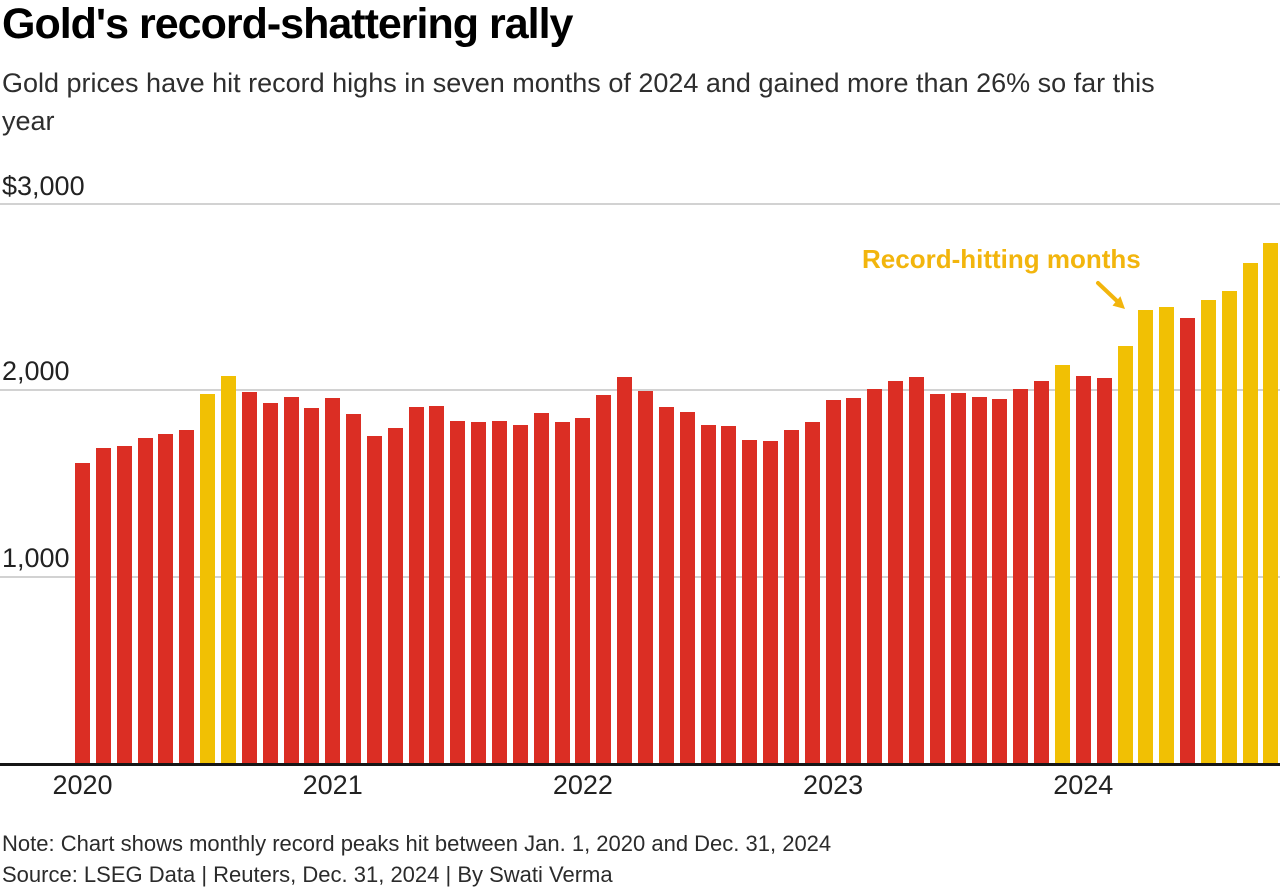  Describe the element at coordinates (1271, 503) in the screenshot. I see `bar-oct-2024` at that location.